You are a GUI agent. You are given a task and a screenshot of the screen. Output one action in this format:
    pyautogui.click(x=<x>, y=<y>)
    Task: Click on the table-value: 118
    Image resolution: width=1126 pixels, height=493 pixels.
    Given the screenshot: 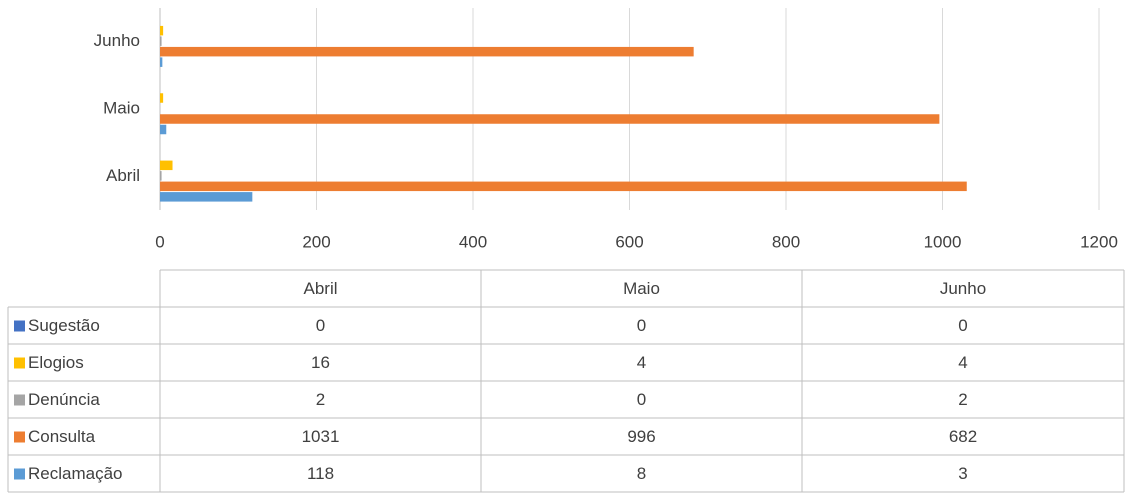 What is the action you would take?
    pyautogui.click(x=320, y=473)
    